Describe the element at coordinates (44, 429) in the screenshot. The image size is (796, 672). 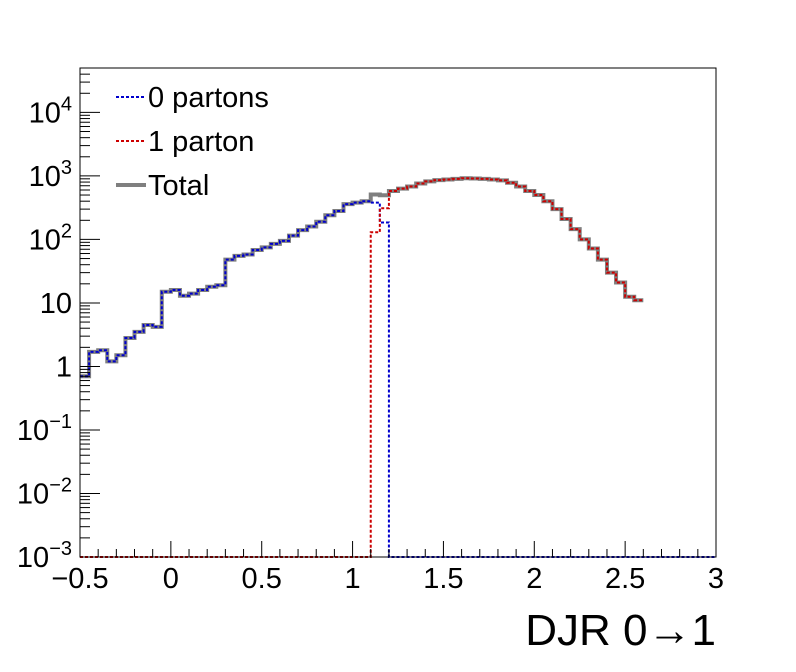
I see `y-tick-label: 10⁻¹` at that location.